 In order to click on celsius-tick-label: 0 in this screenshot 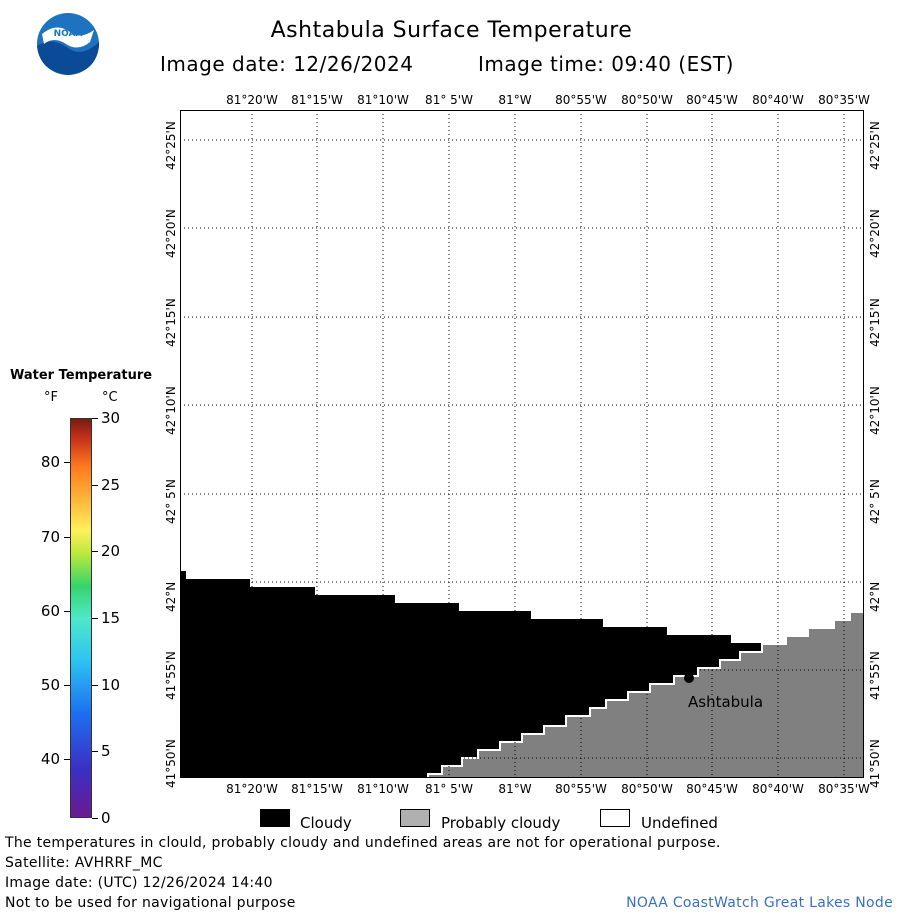, I will do `click(106, 818)`.